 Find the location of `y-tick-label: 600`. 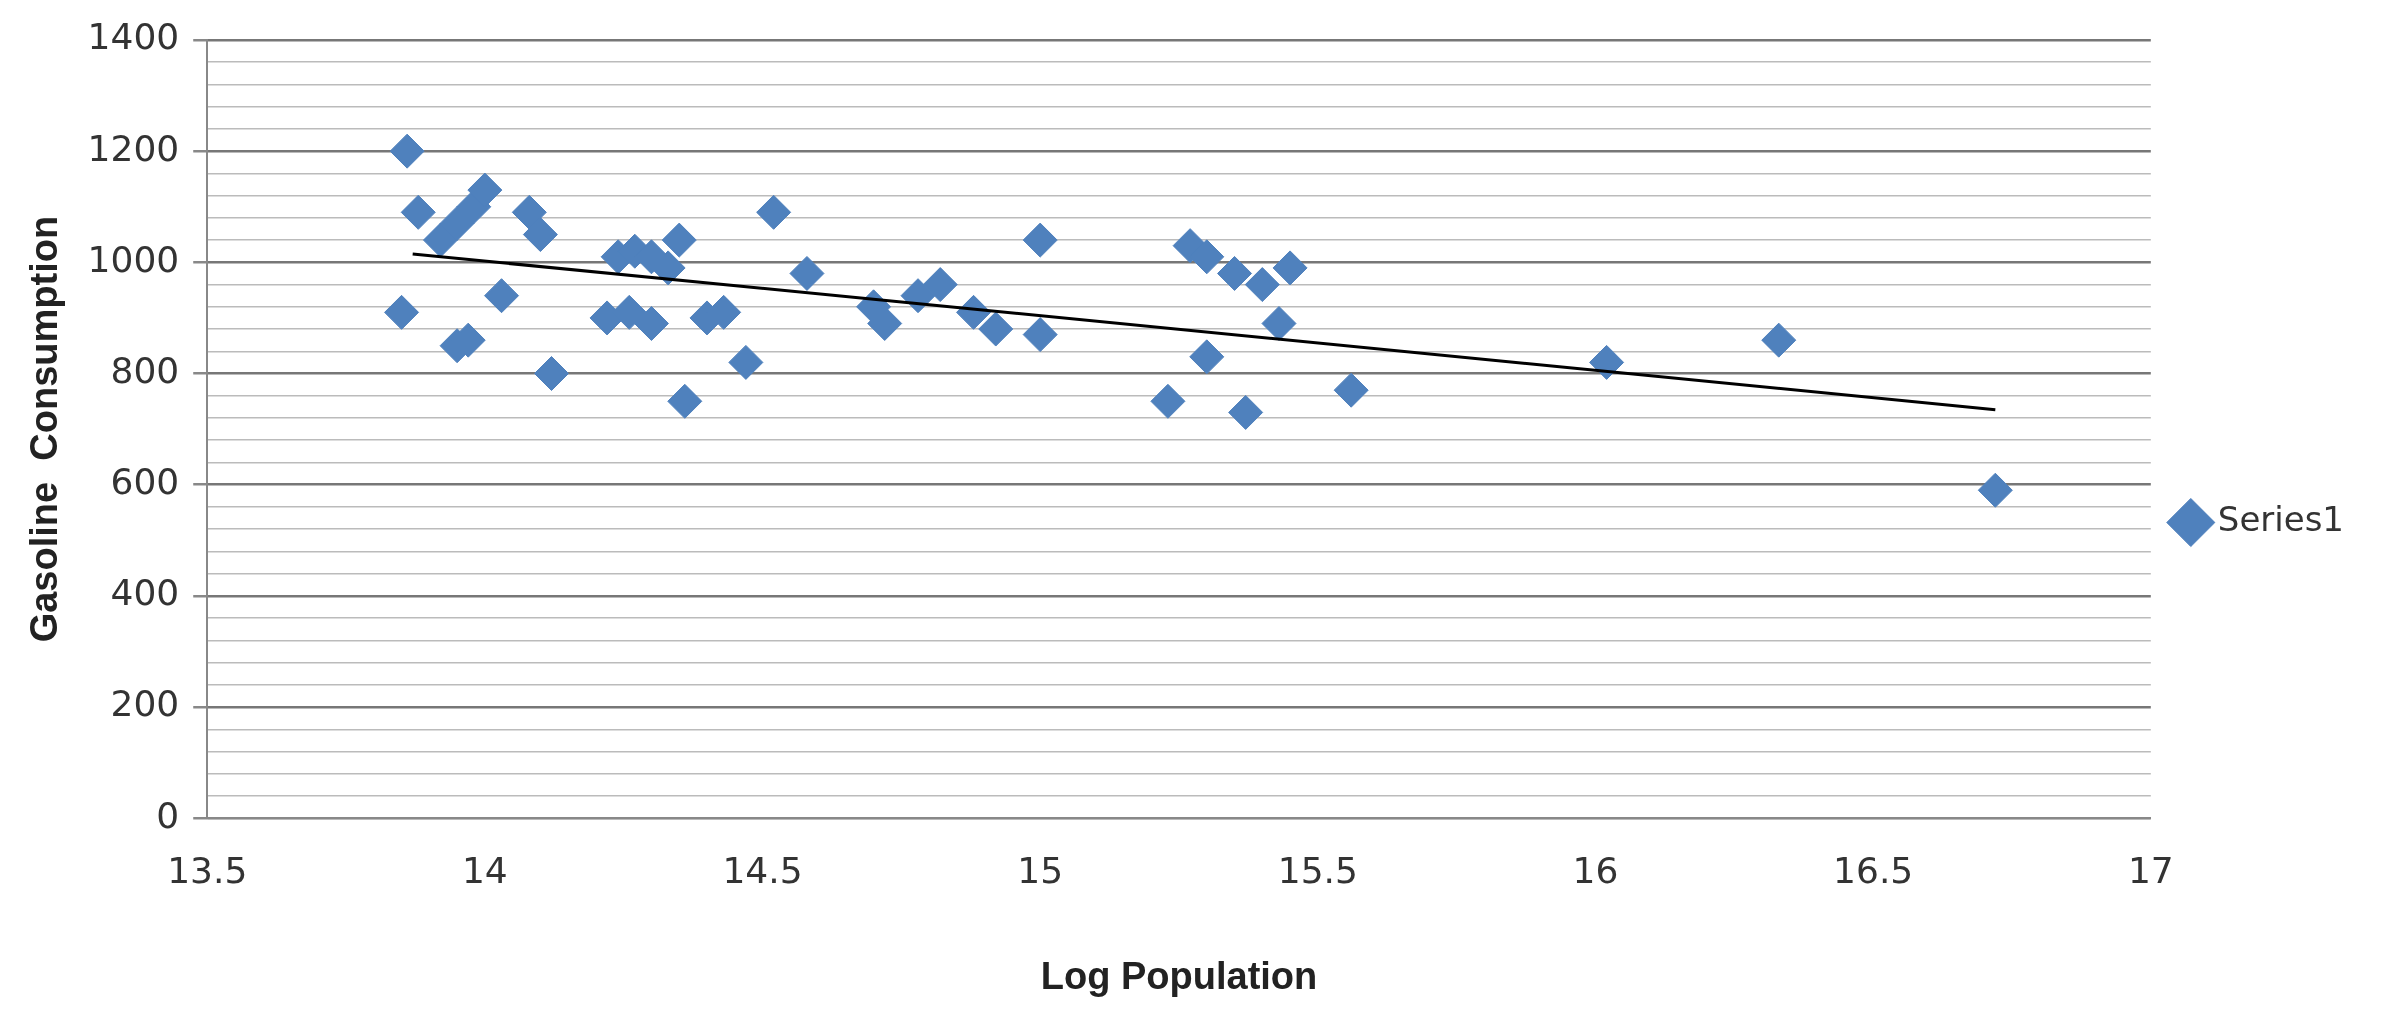

y-tick-label: 600 is located at coordinates (145, 482).